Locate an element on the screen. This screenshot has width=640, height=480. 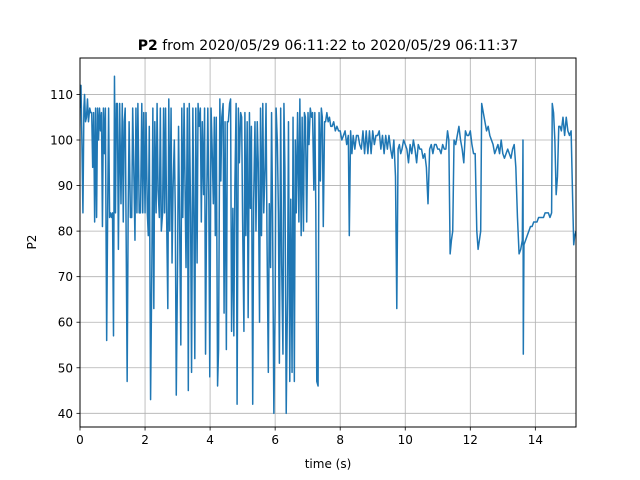
x-tick-label: 4 is located at coordinates (210, 440).